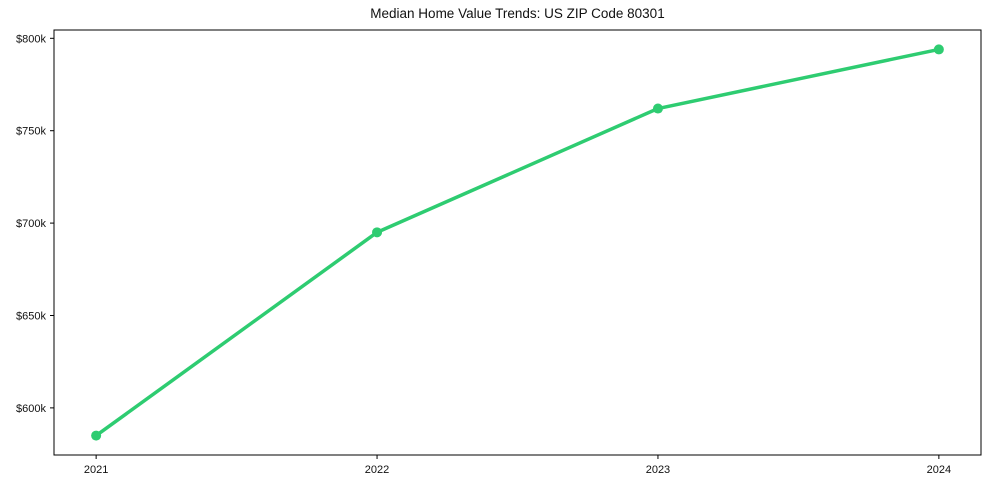  Describe the element at coordinates (377, 470) in the screenshot. I see `x-axis-tick-label: 2022` at that location.